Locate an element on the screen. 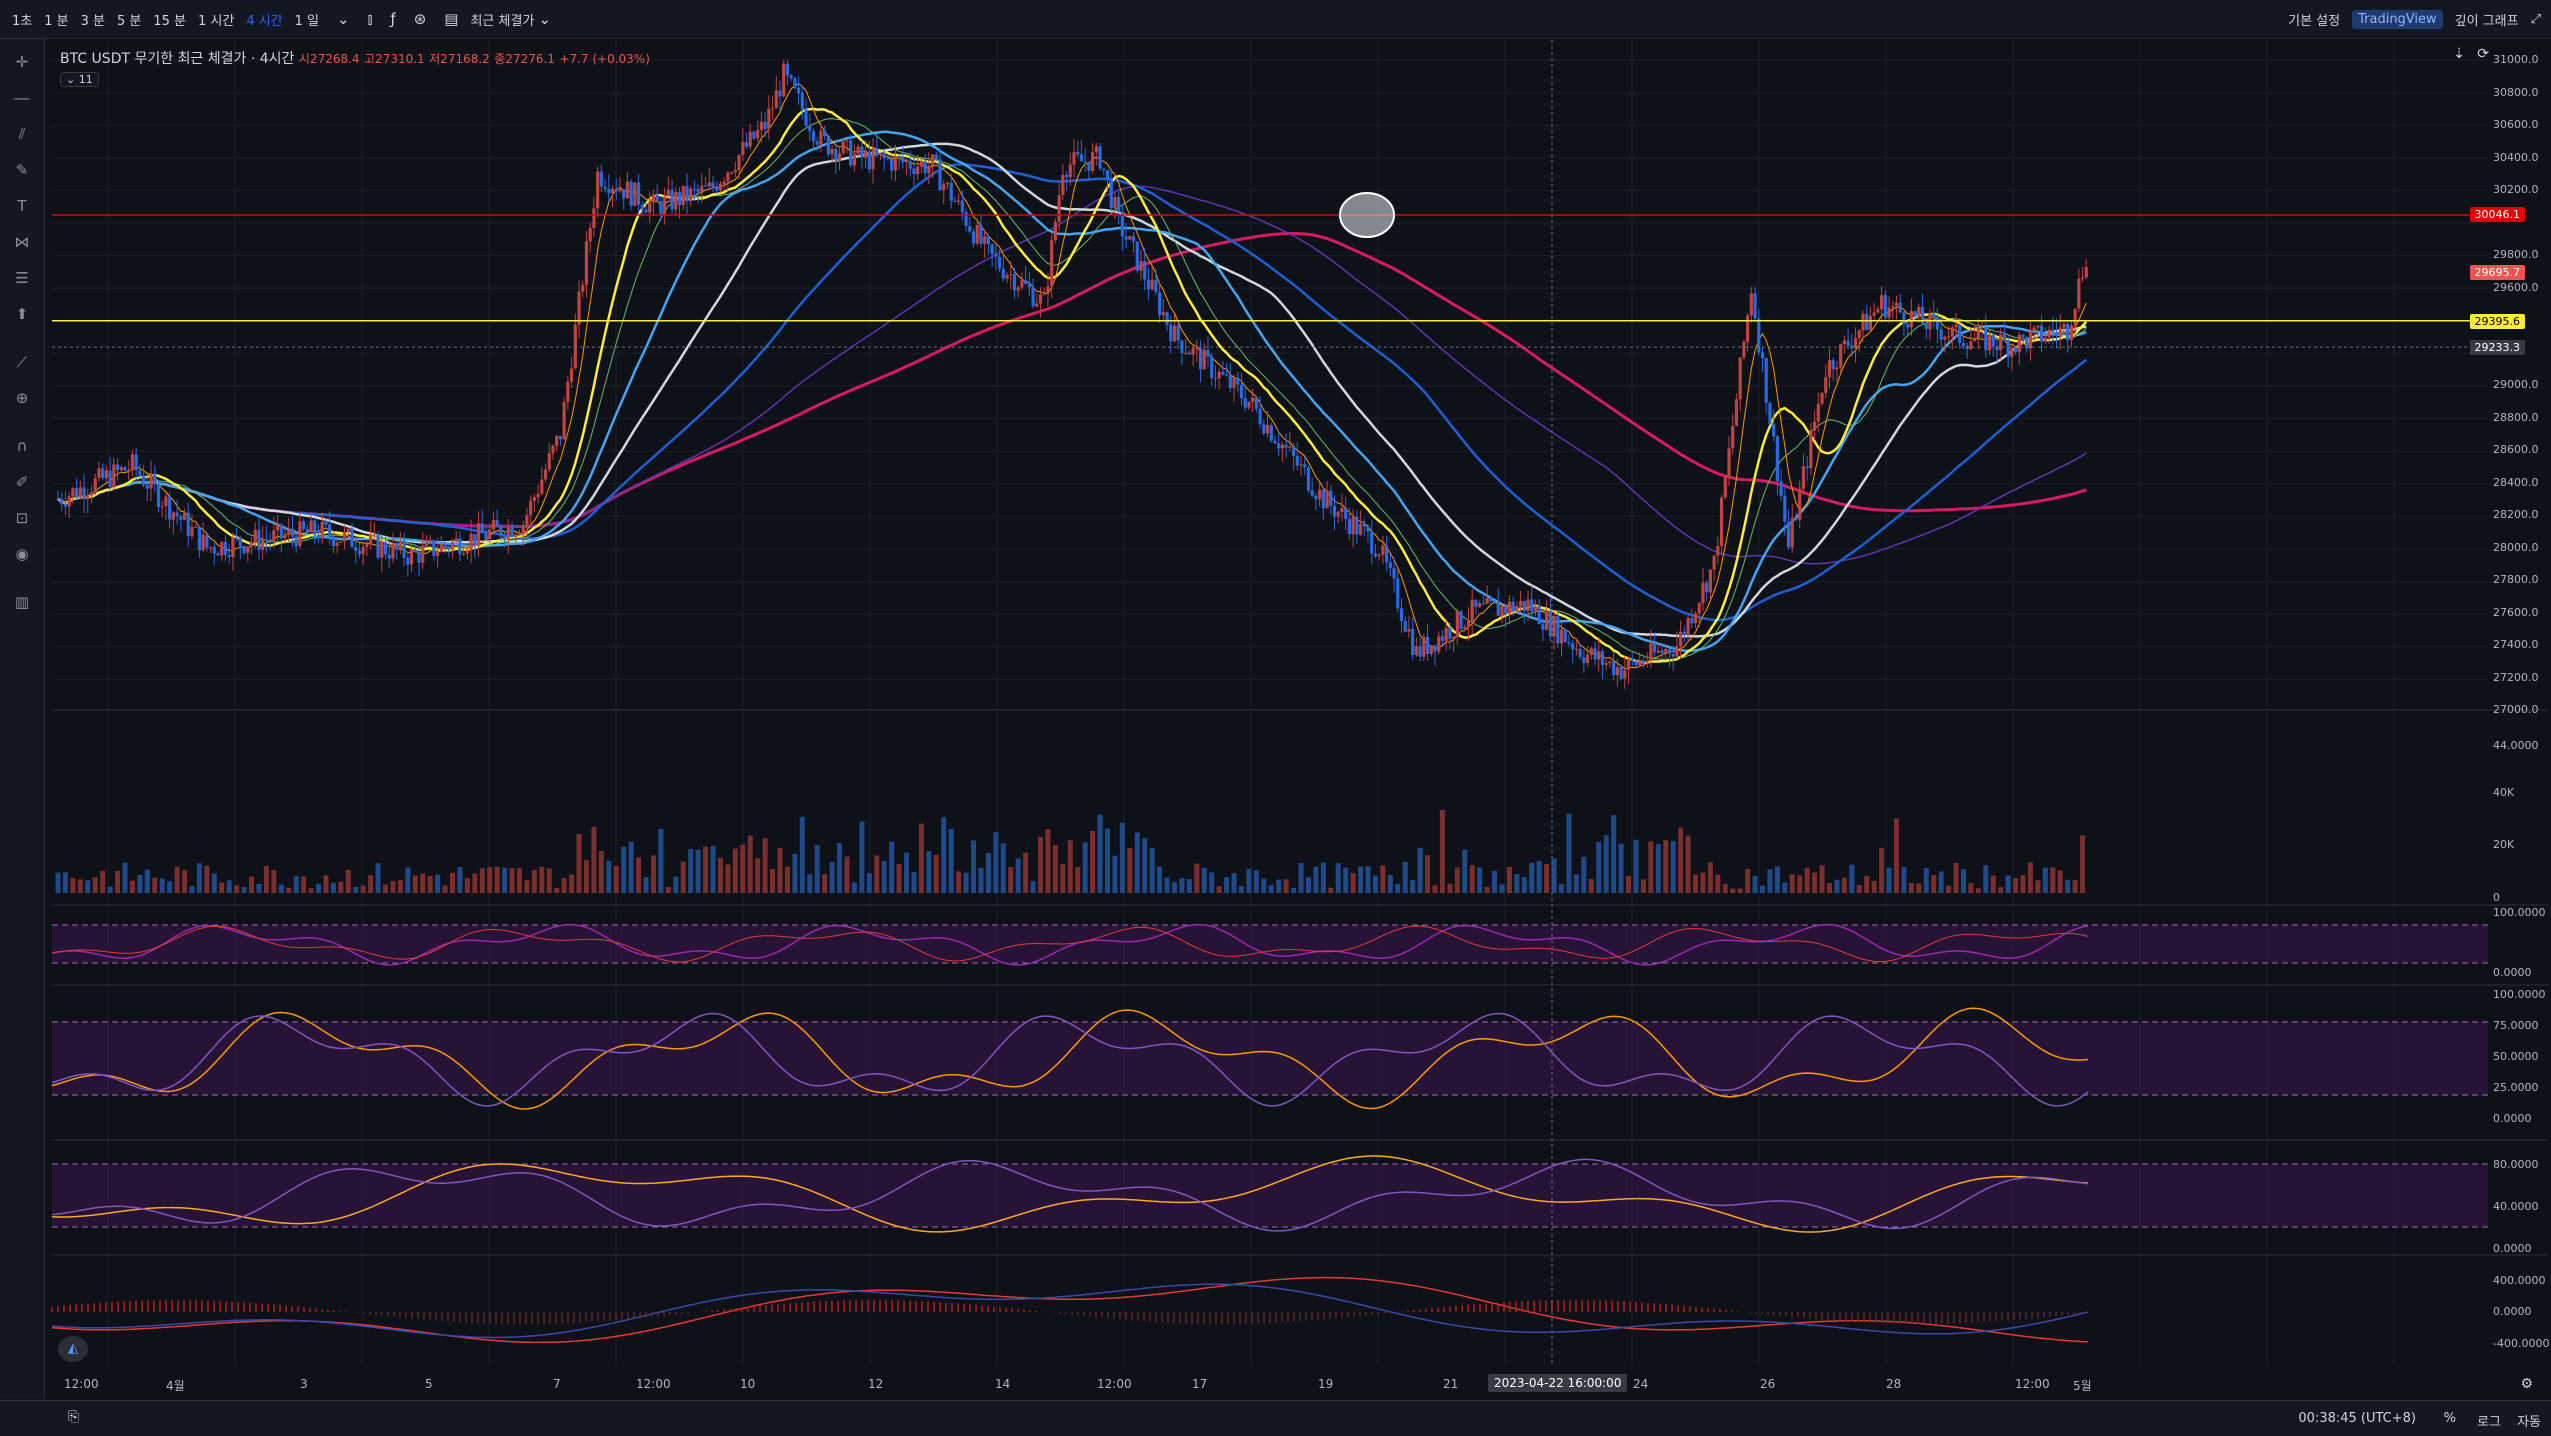 The width and height of the screenshot is (2551, 1436). text-icon: T is located at coordinates (22, 206).